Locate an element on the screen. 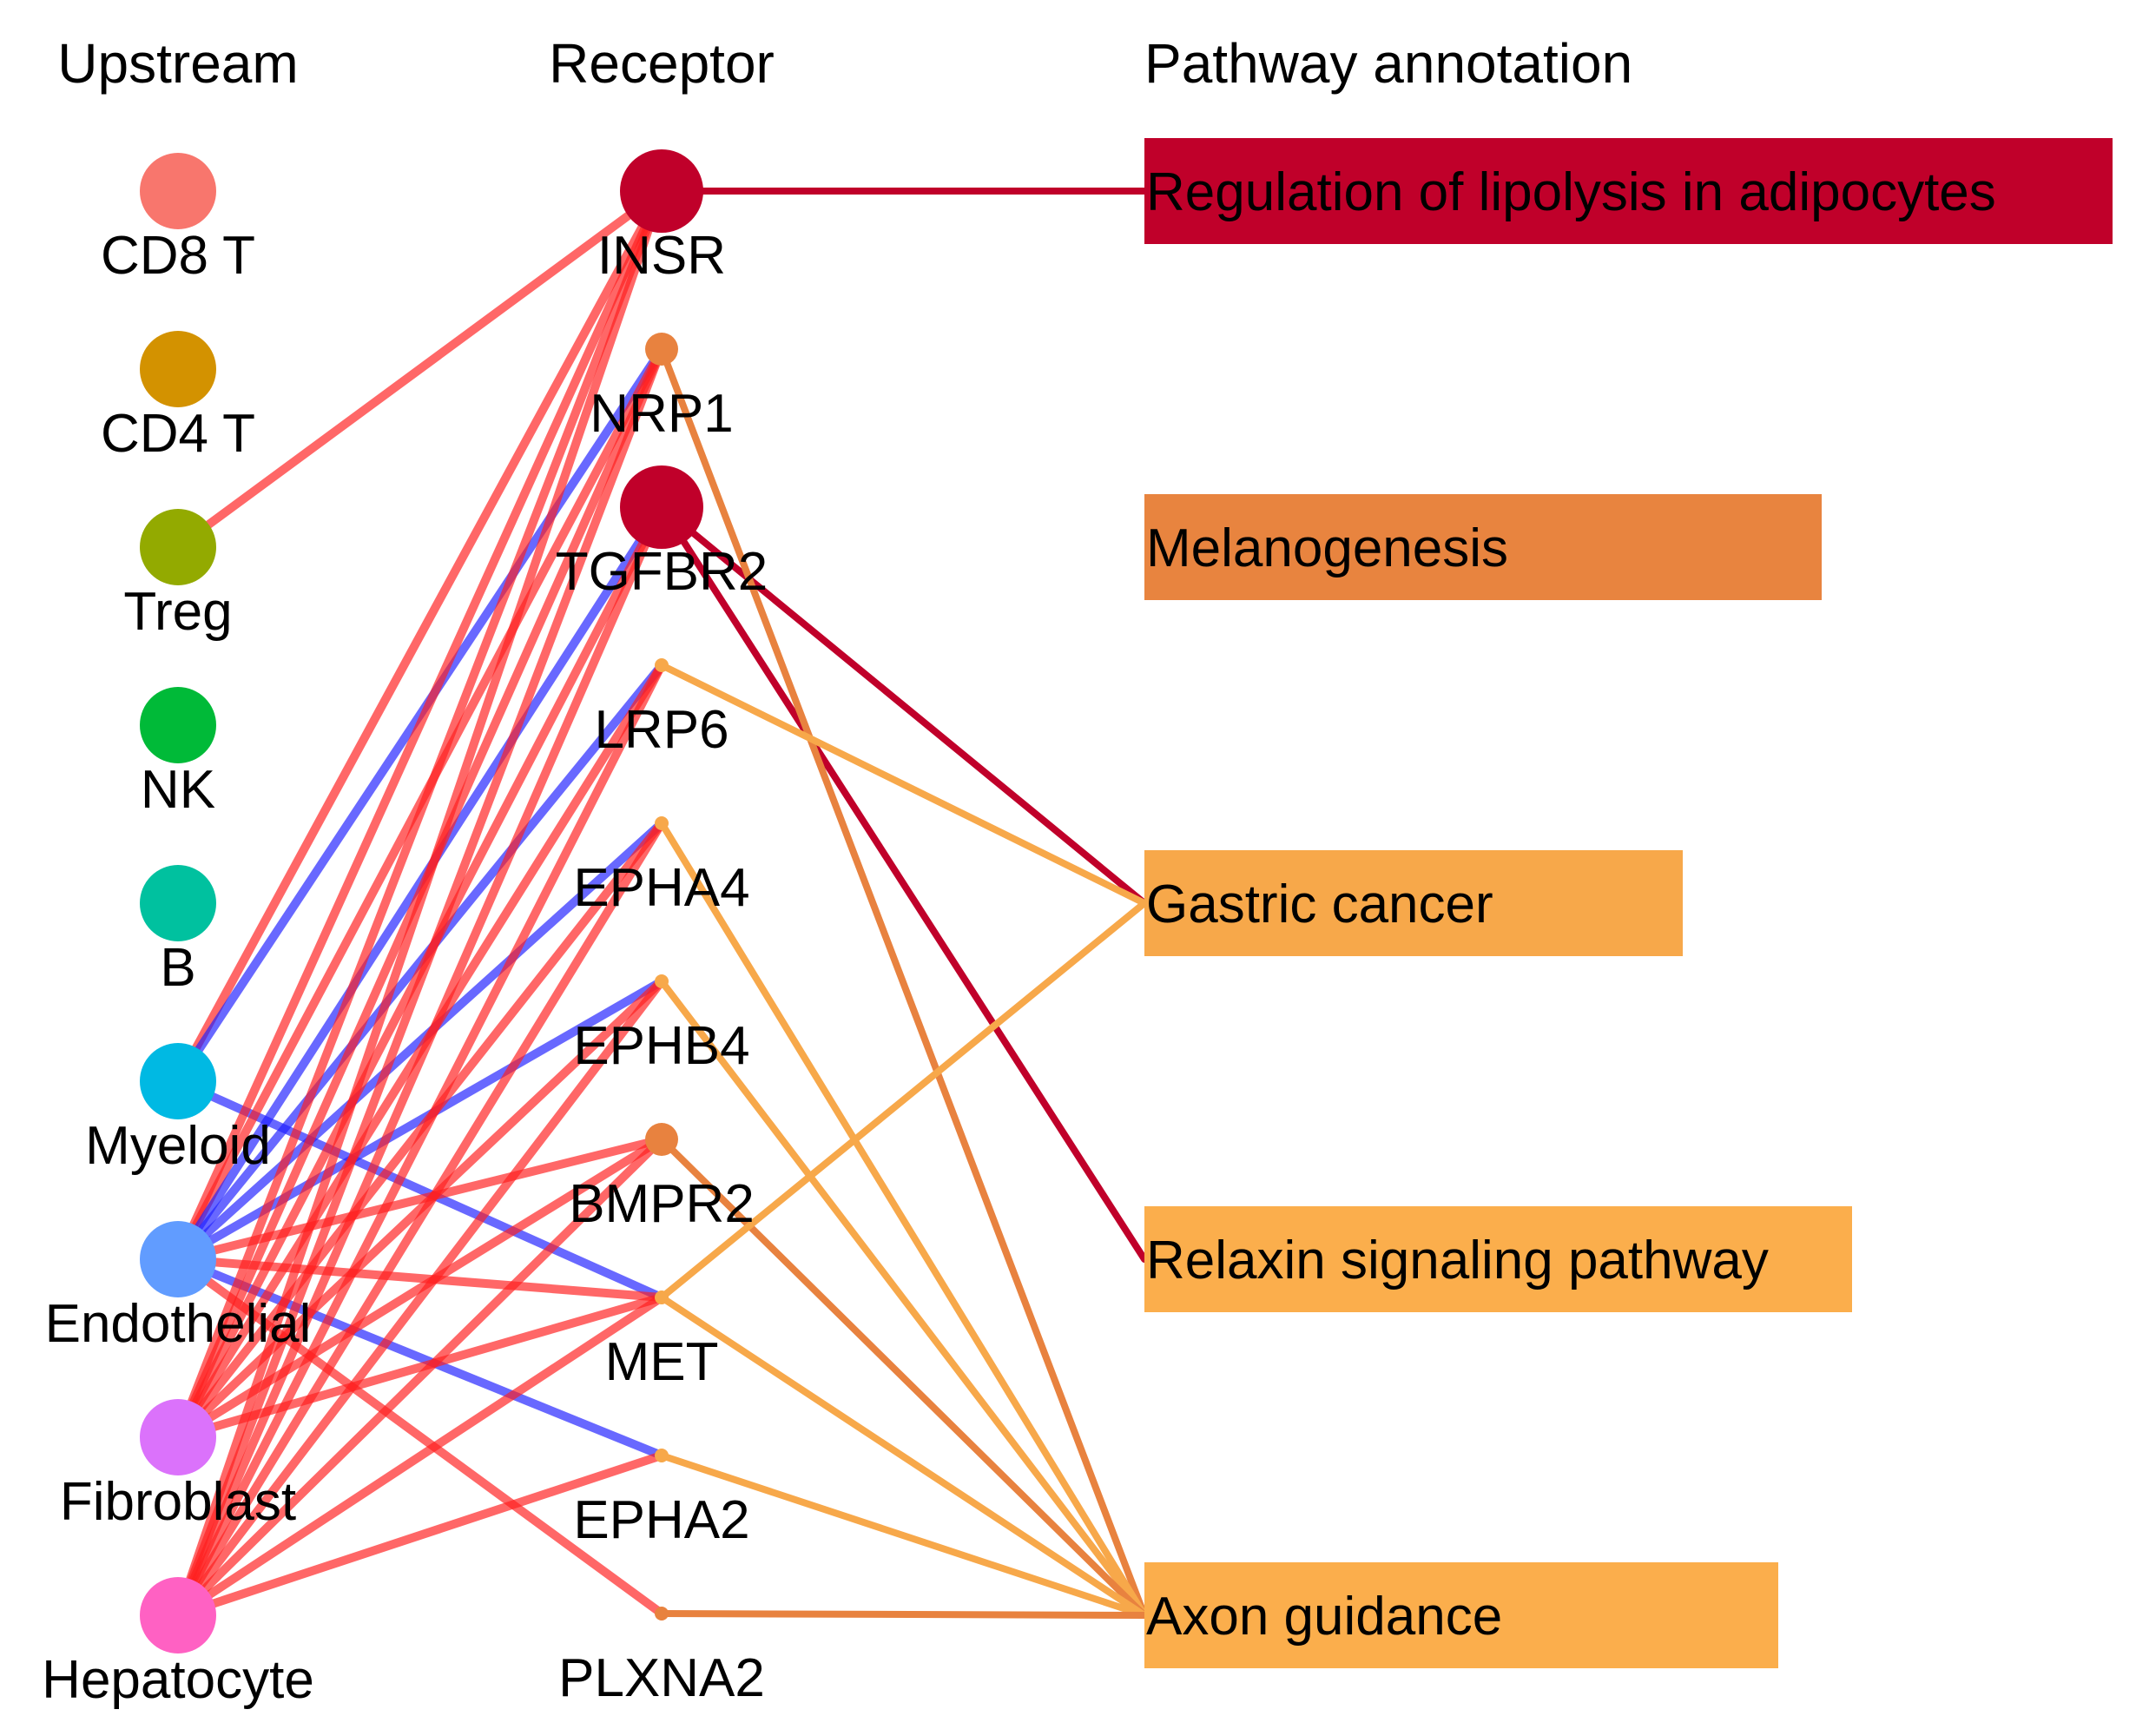  receptor-circle-nrp1 is located at coordinates (661, 349).